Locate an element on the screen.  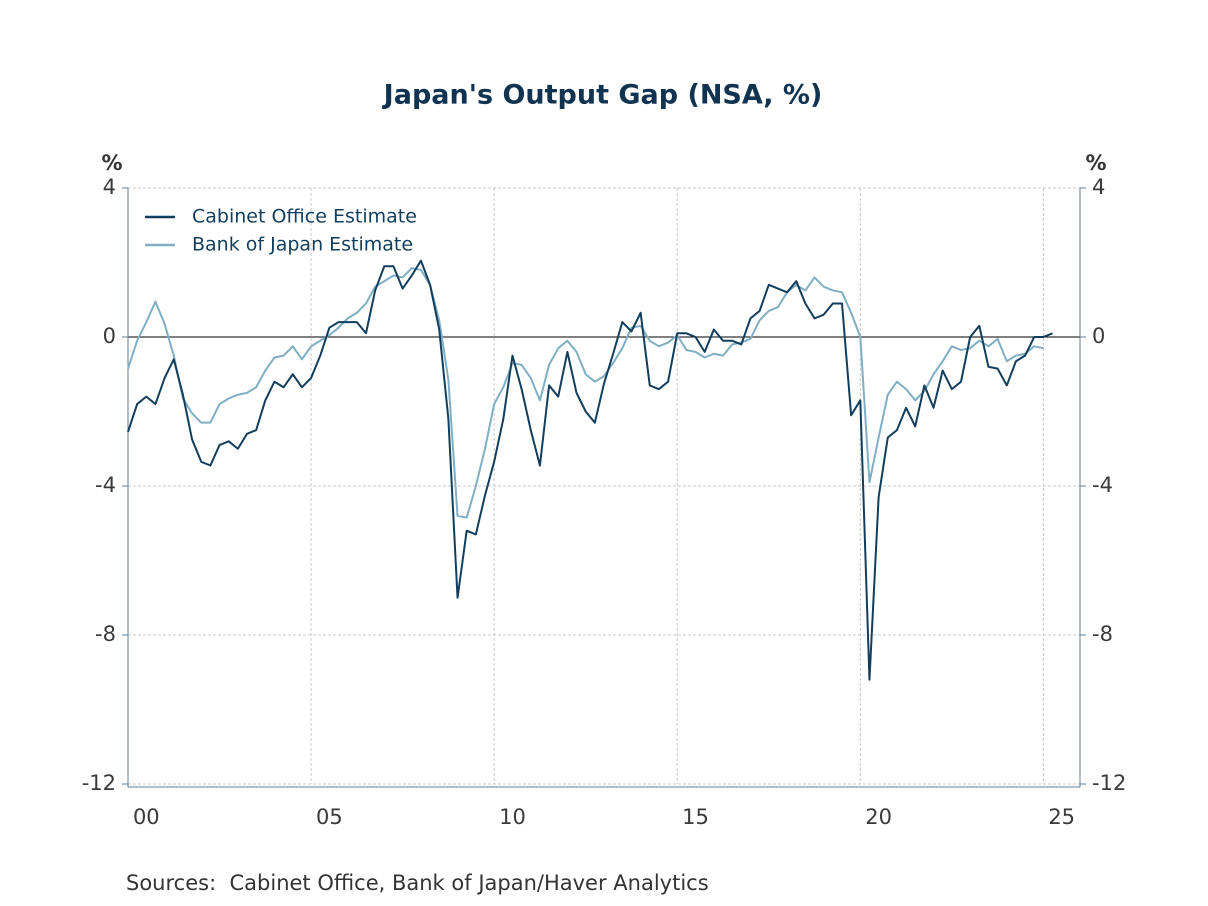
y-tick-label: -4 is located at coordinates (105, 485).